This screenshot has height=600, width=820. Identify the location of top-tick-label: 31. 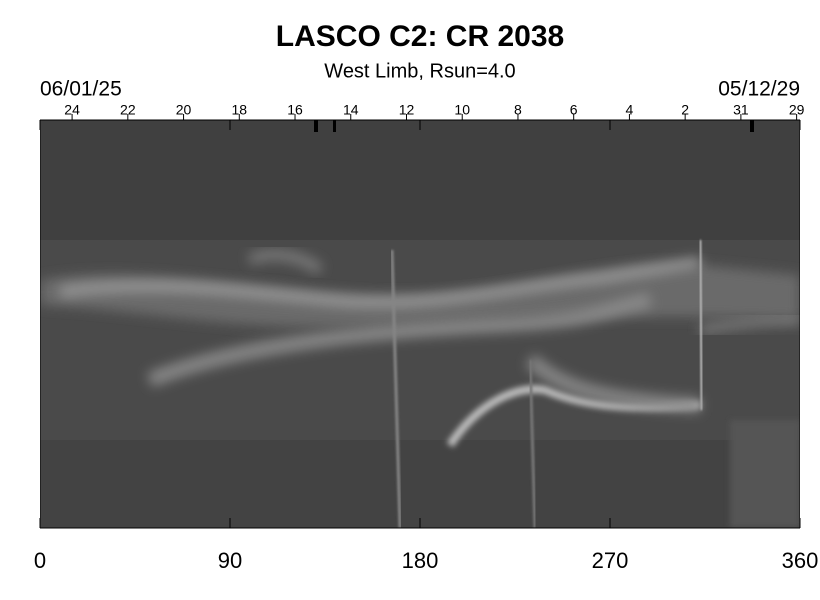
(741, 110).